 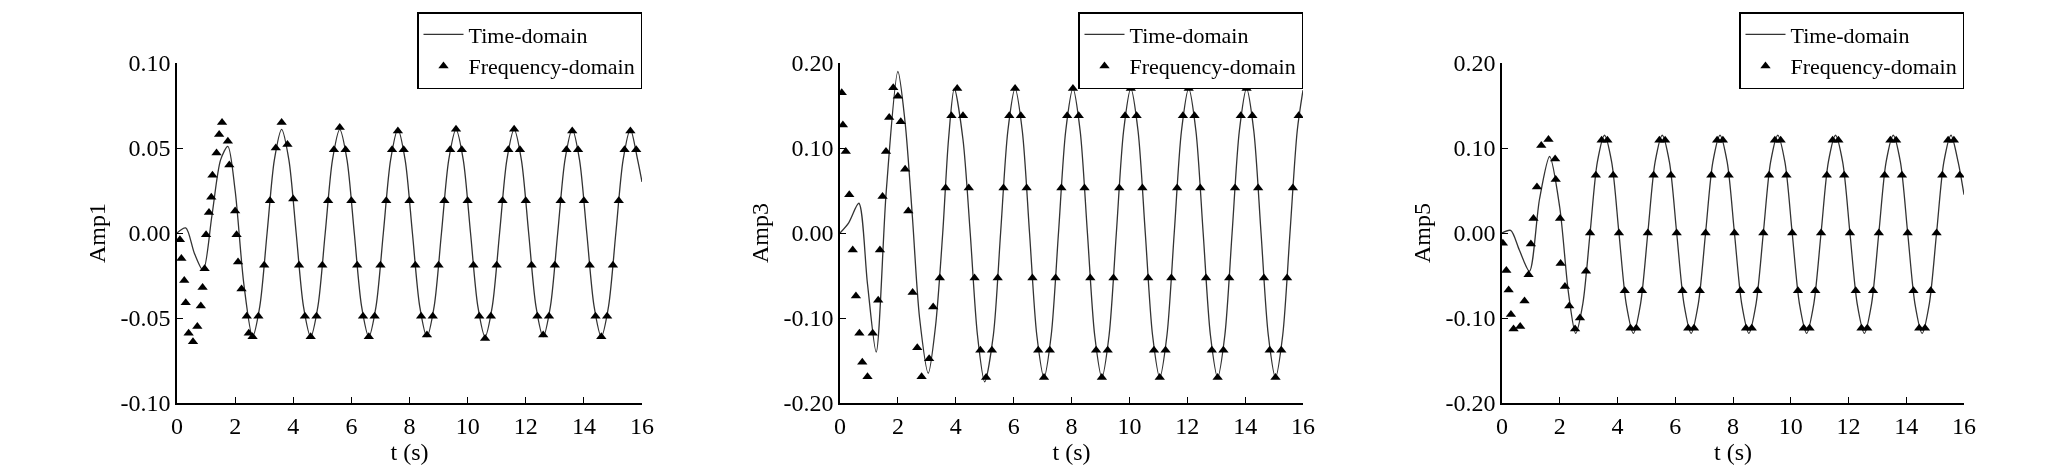 I want to click on y-tick-label: 0.05, so click(x=149, y=148).